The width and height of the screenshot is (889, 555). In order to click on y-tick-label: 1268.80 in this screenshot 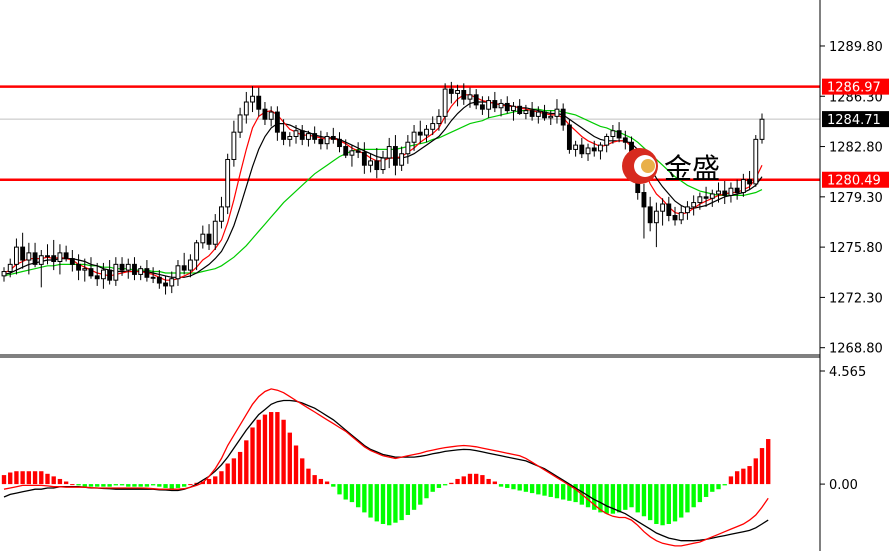, I will do `click(856, 349)`.